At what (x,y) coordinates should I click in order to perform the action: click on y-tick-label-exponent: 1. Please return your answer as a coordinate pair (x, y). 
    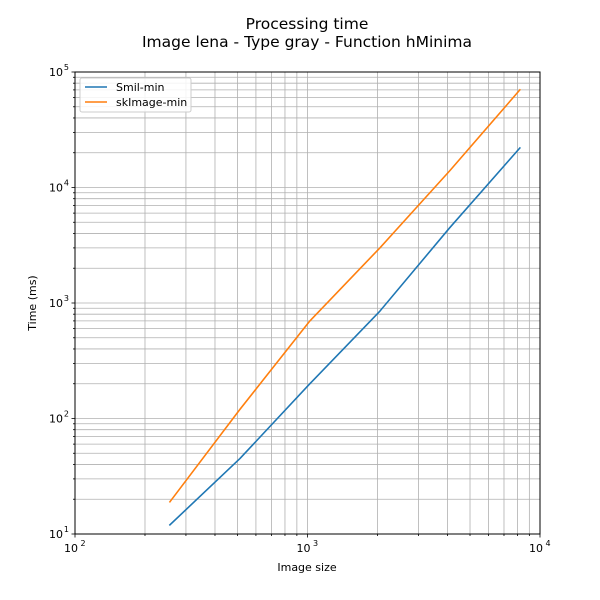
    Looking at the image, I should click on (66, 529).